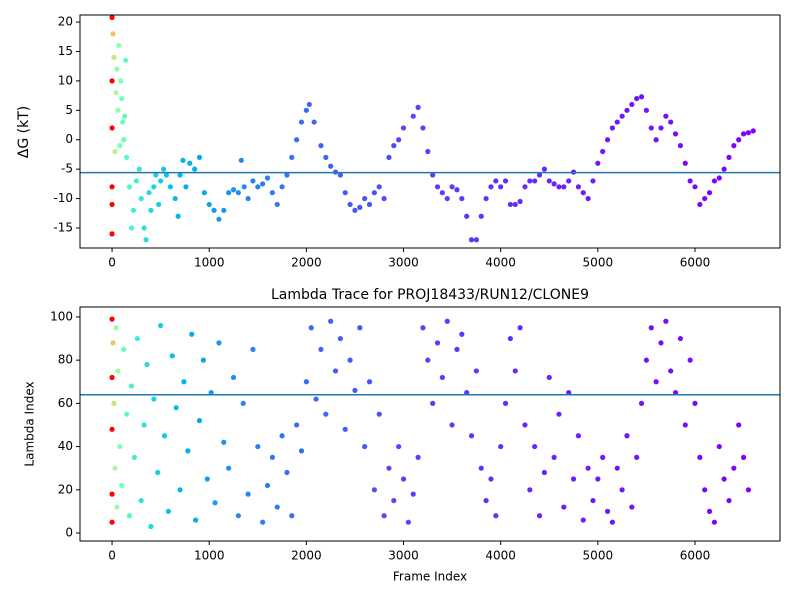 The image size is (800, 600). Describe the element at coordinates (63, 227) in the screenshot. I see `y-tick-label: -15` at that location.